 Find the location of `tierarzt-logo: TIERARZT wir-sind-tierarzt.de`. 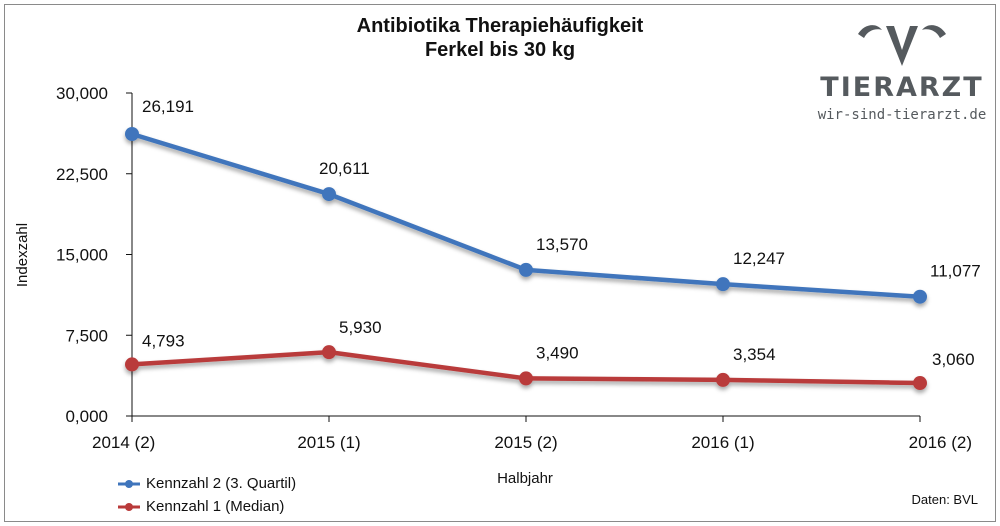

tierarzt-logo: TIERARZT wir-sind-tierarzt.de is located at coordinates (902, 75).